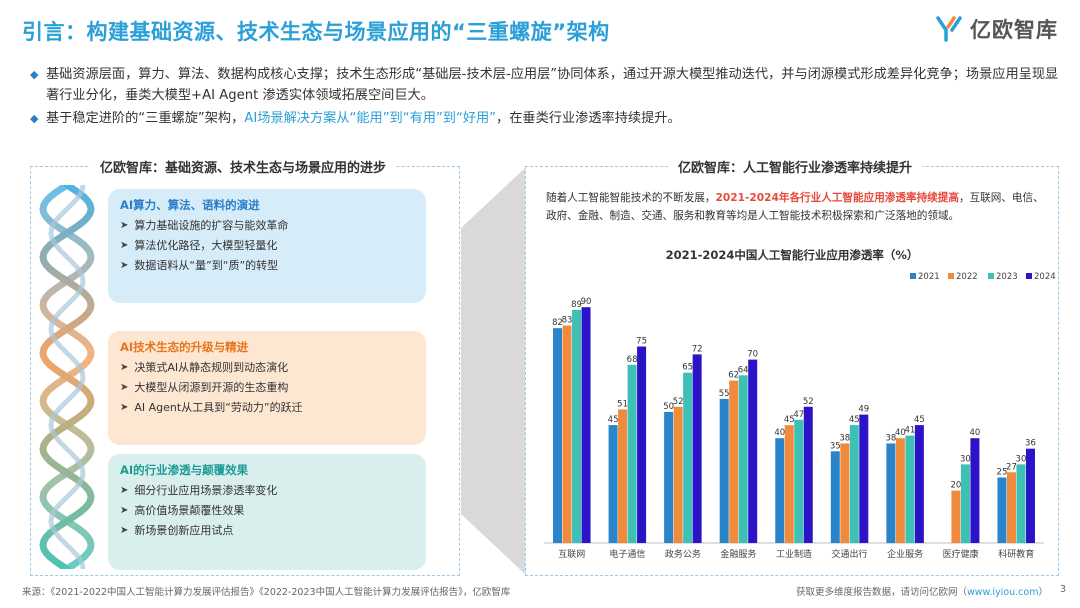 The image size is (1080, 608). Describe the element at coordinates (929, 277) in the screenshot. I see `legend-label: 2021` at that location.